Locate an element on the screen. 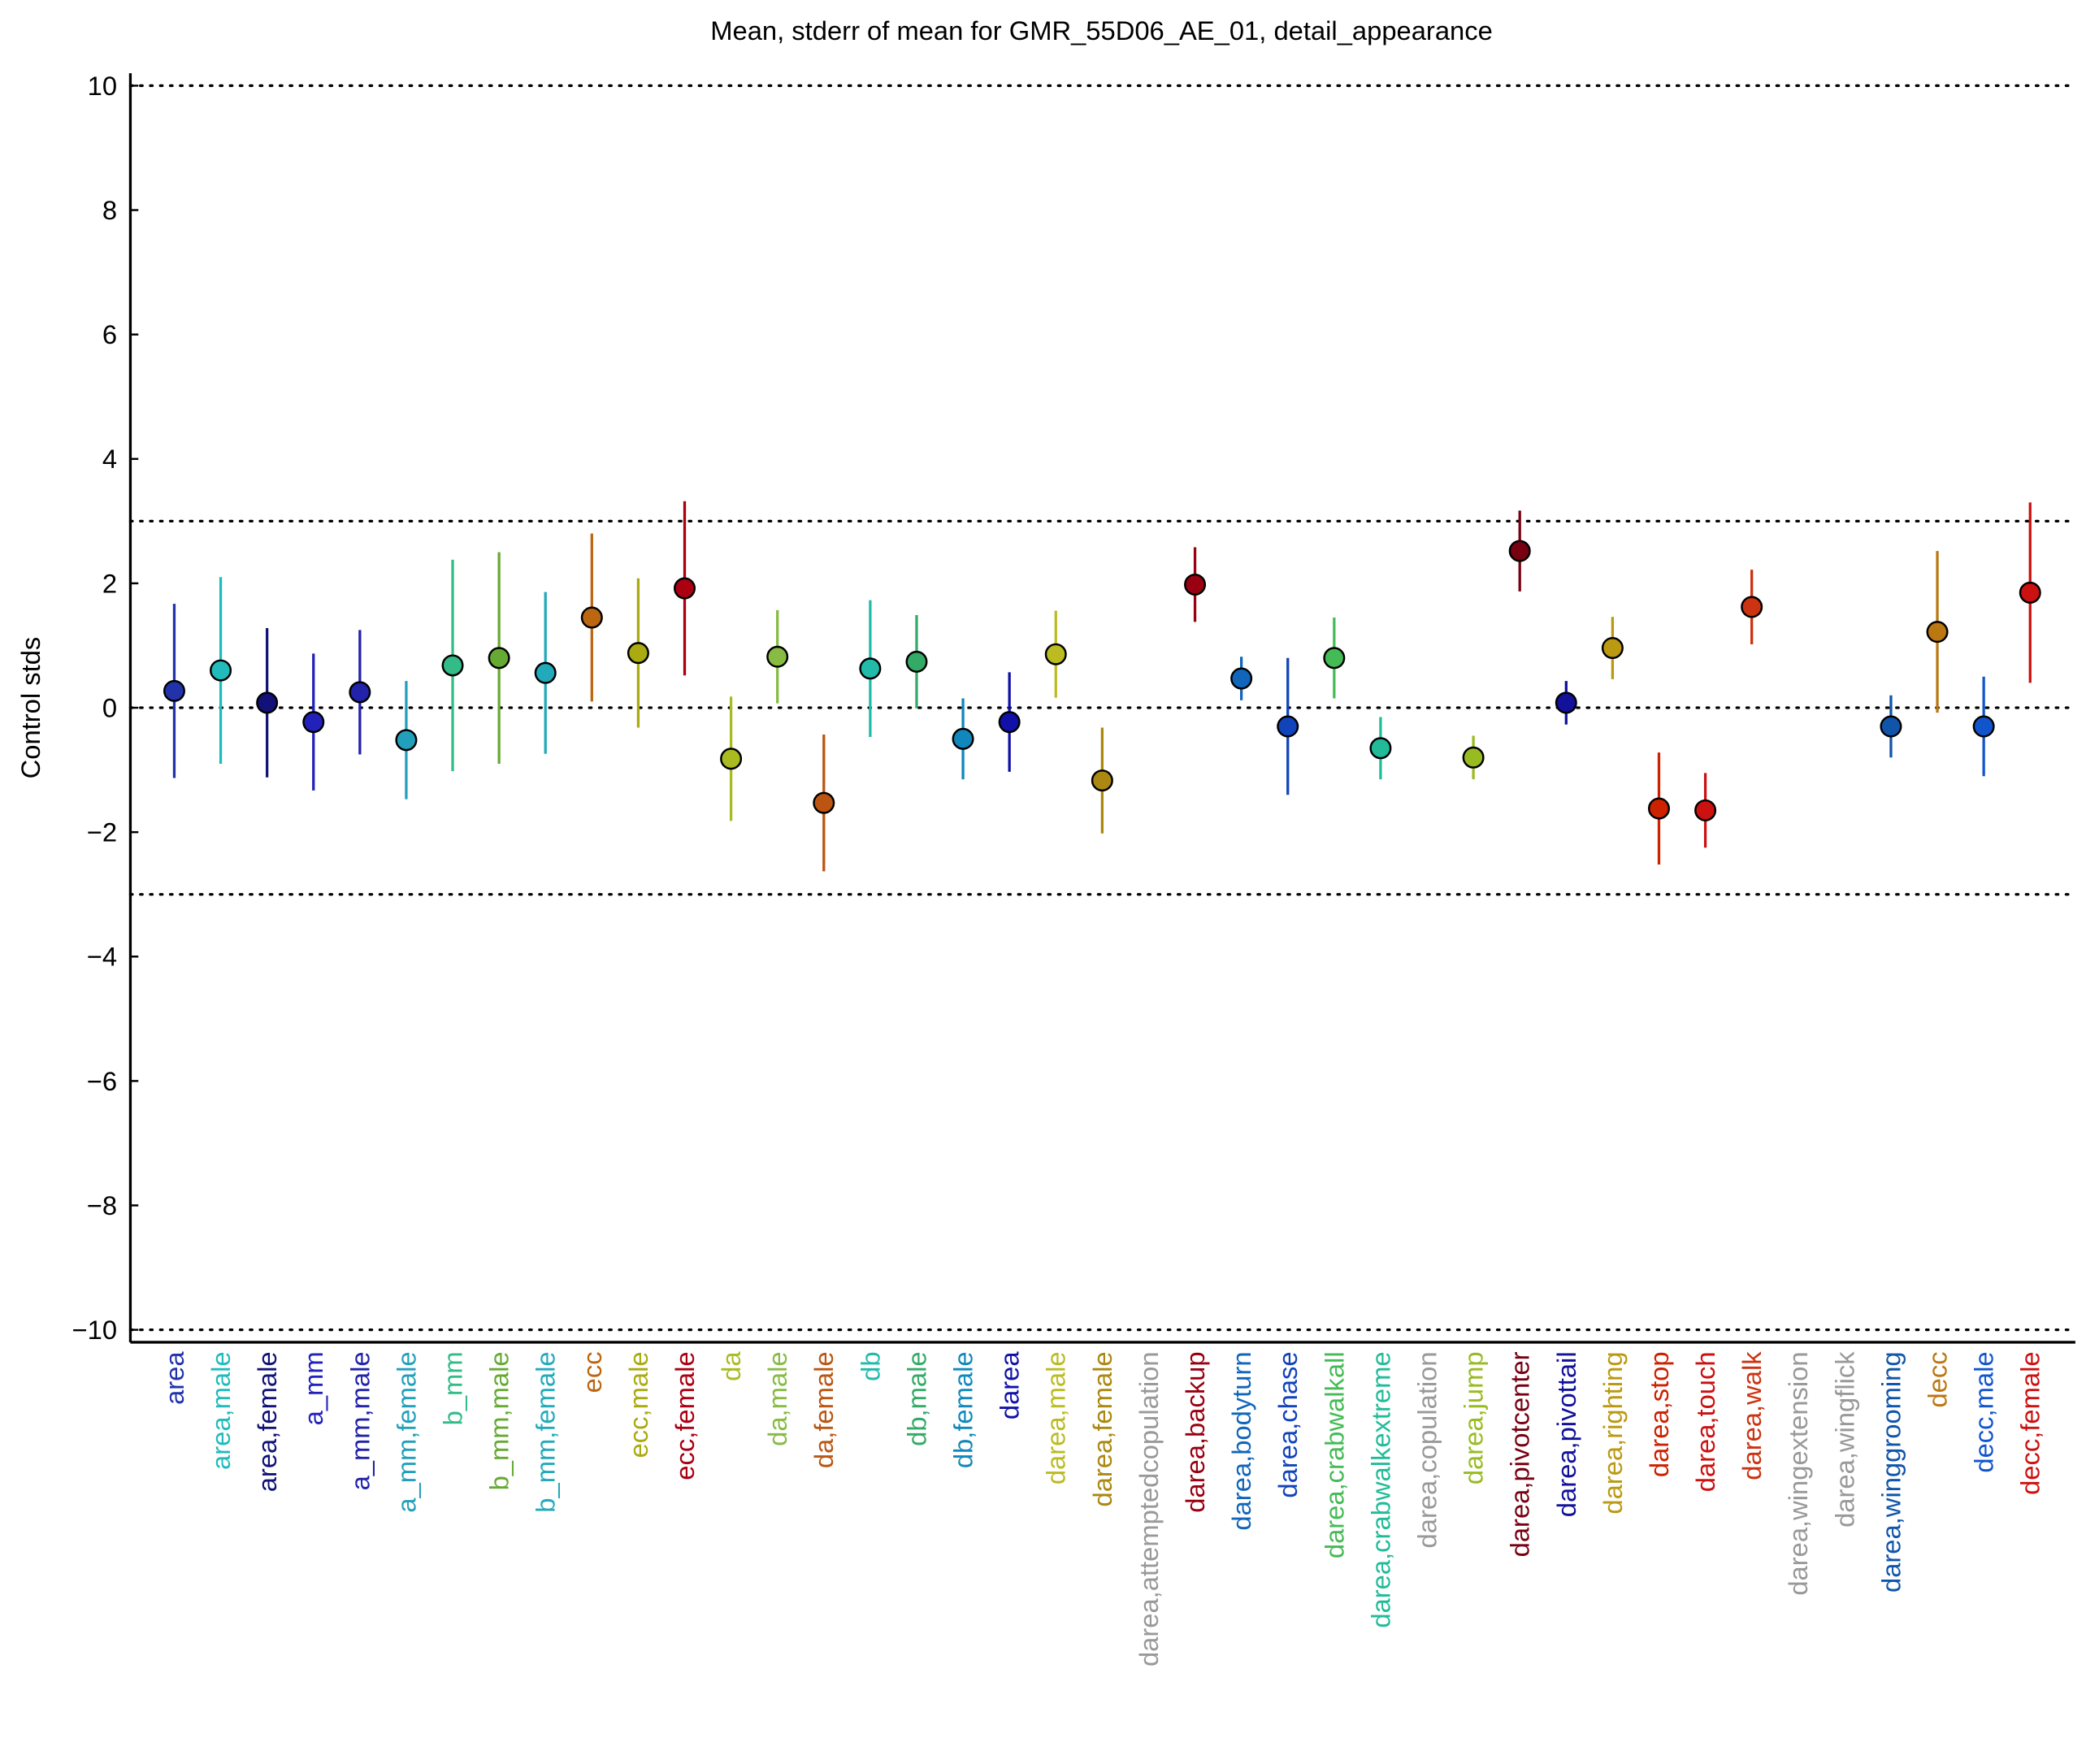  x-tick-label: darea,female is located at coordinates (1102, 1428).